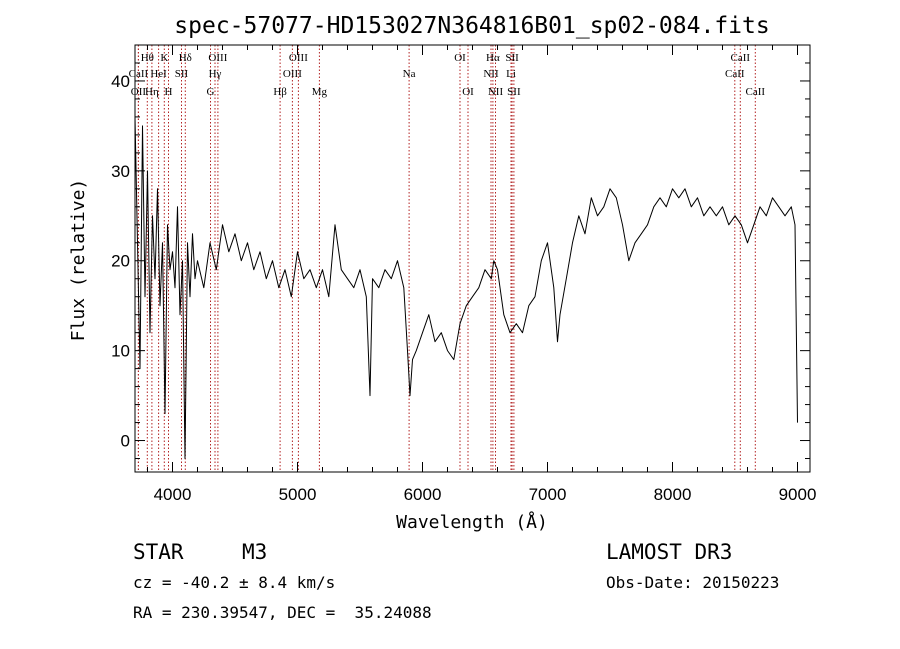  I want to click on redshift-velocity: cz = -40.2 ± 8.4 km/s, so click(234, 582).